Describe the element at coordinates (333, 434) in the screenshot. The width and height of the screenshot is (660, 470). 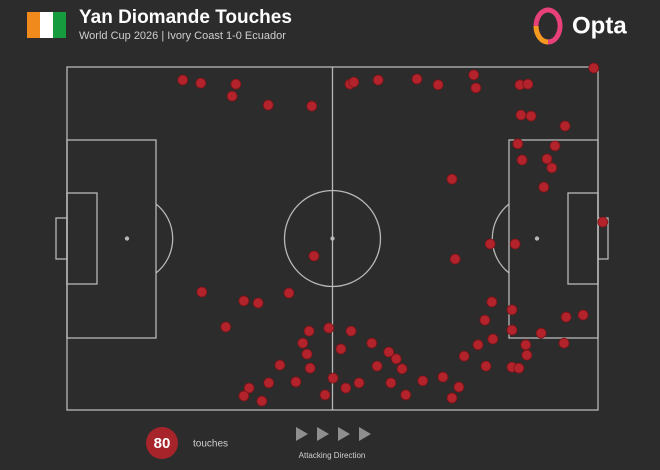
I see `direction-arrows` at that location.